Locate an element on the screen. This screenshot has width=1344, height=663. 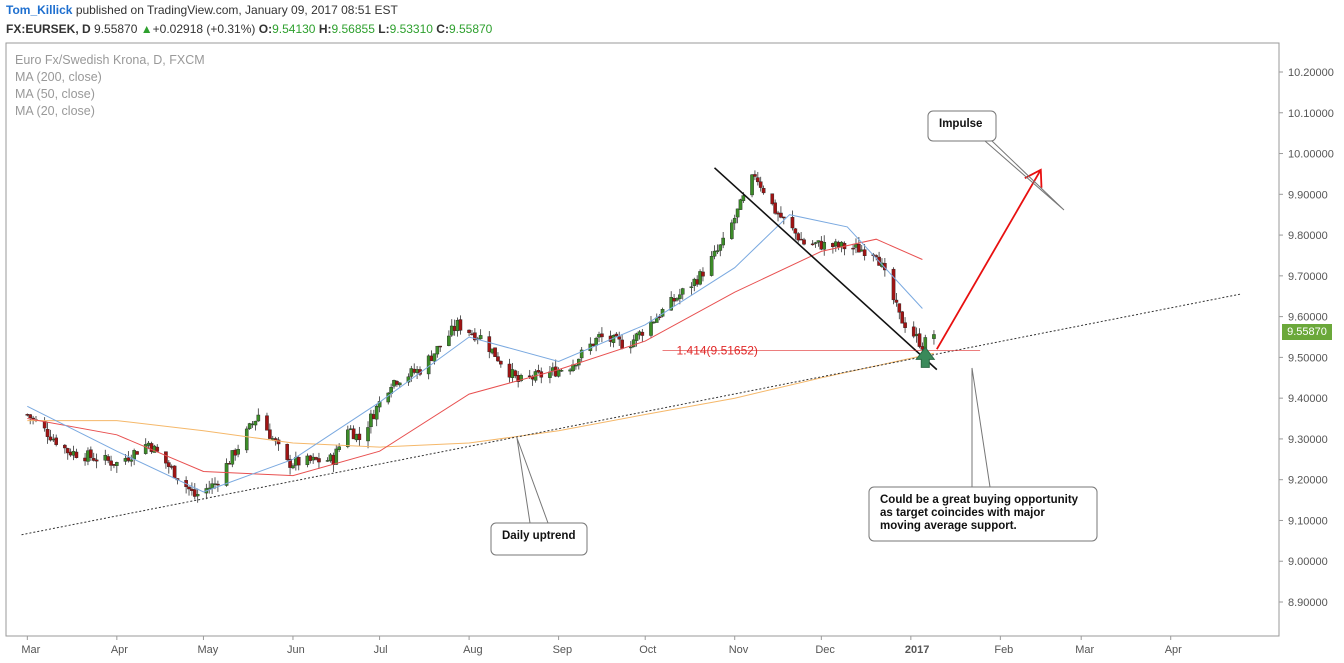
y-tick-label: 10.00000 is located at coordinates (1311, 155).